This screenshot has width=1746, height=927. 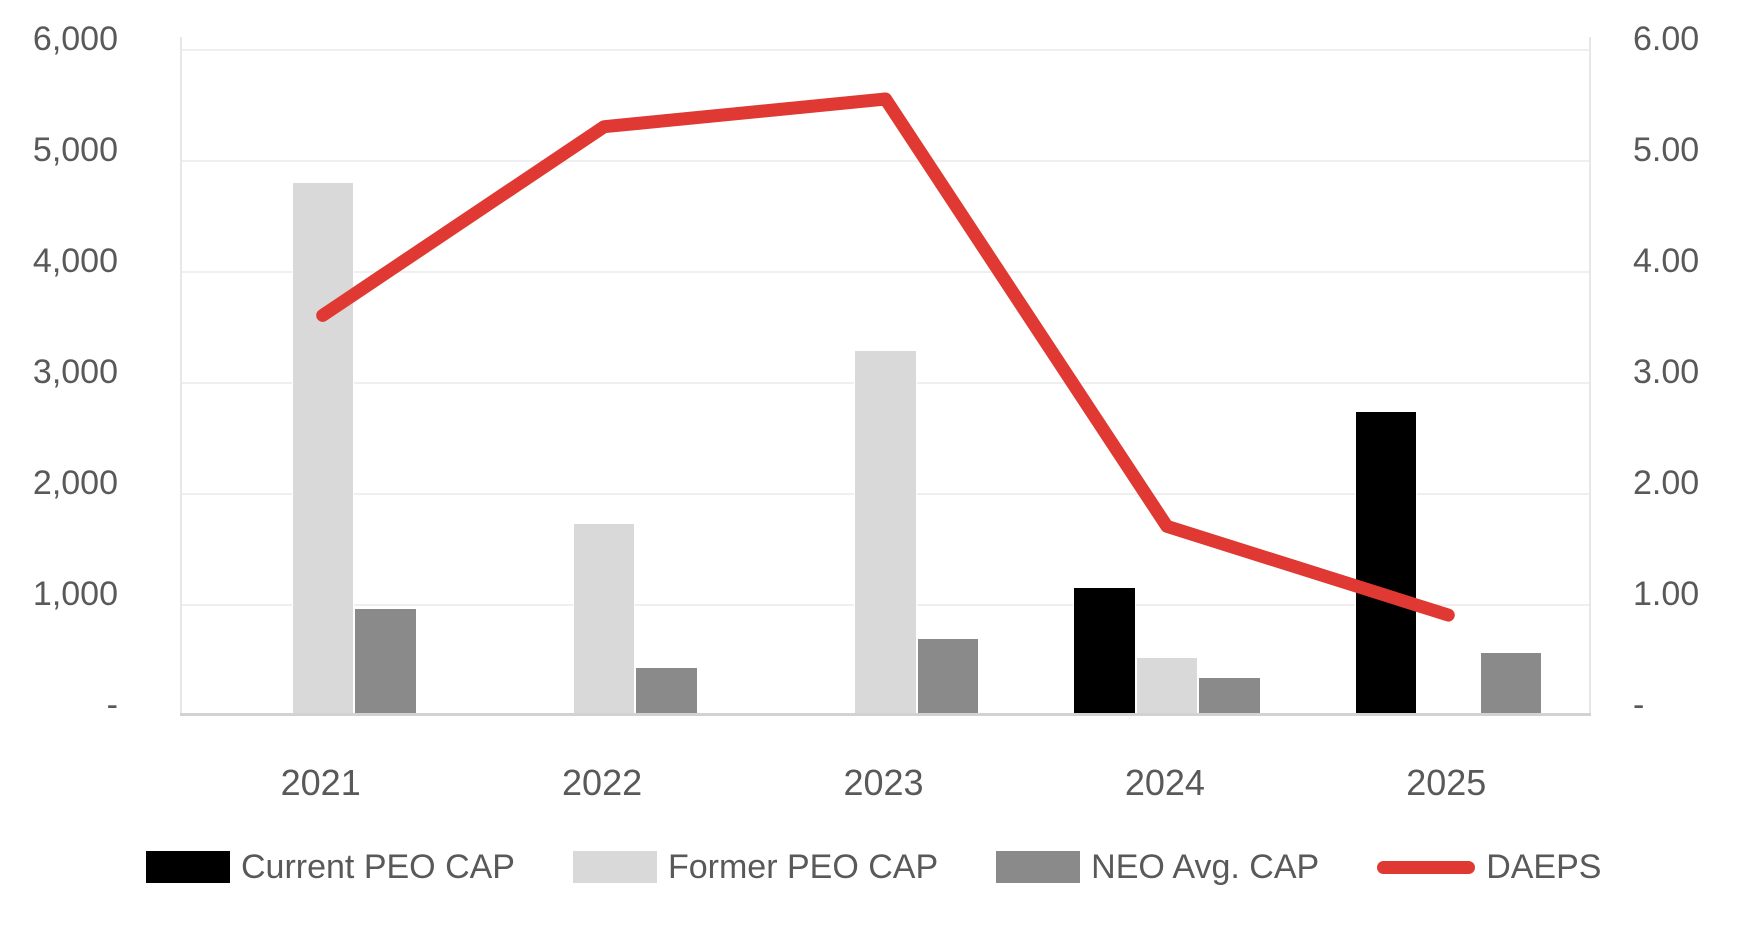 I want to click on left-axis-tick-label: 1,000, so click(x=75, y=594).